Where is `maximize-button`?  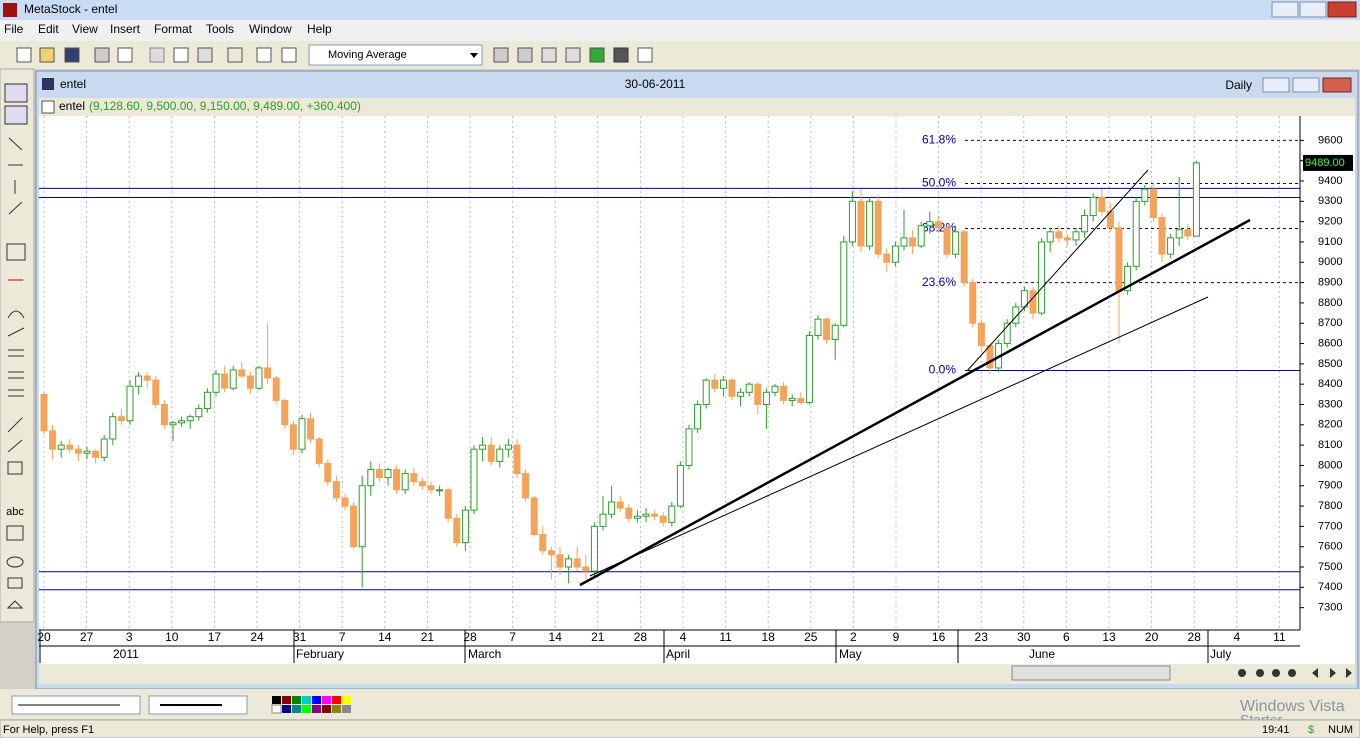
maximize-button is located at coordinates (1313, 9).